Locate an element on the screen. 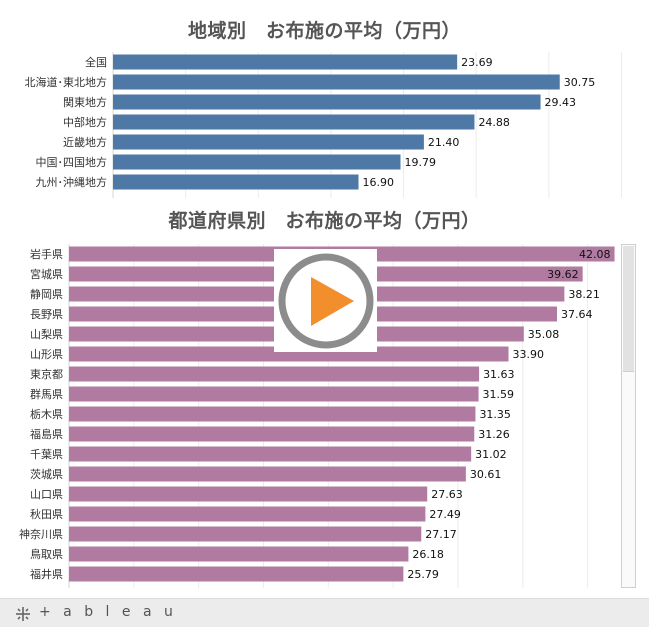 The height and width of the screenshot is (627, 649). play-icon is located at coordinates (326, 301).